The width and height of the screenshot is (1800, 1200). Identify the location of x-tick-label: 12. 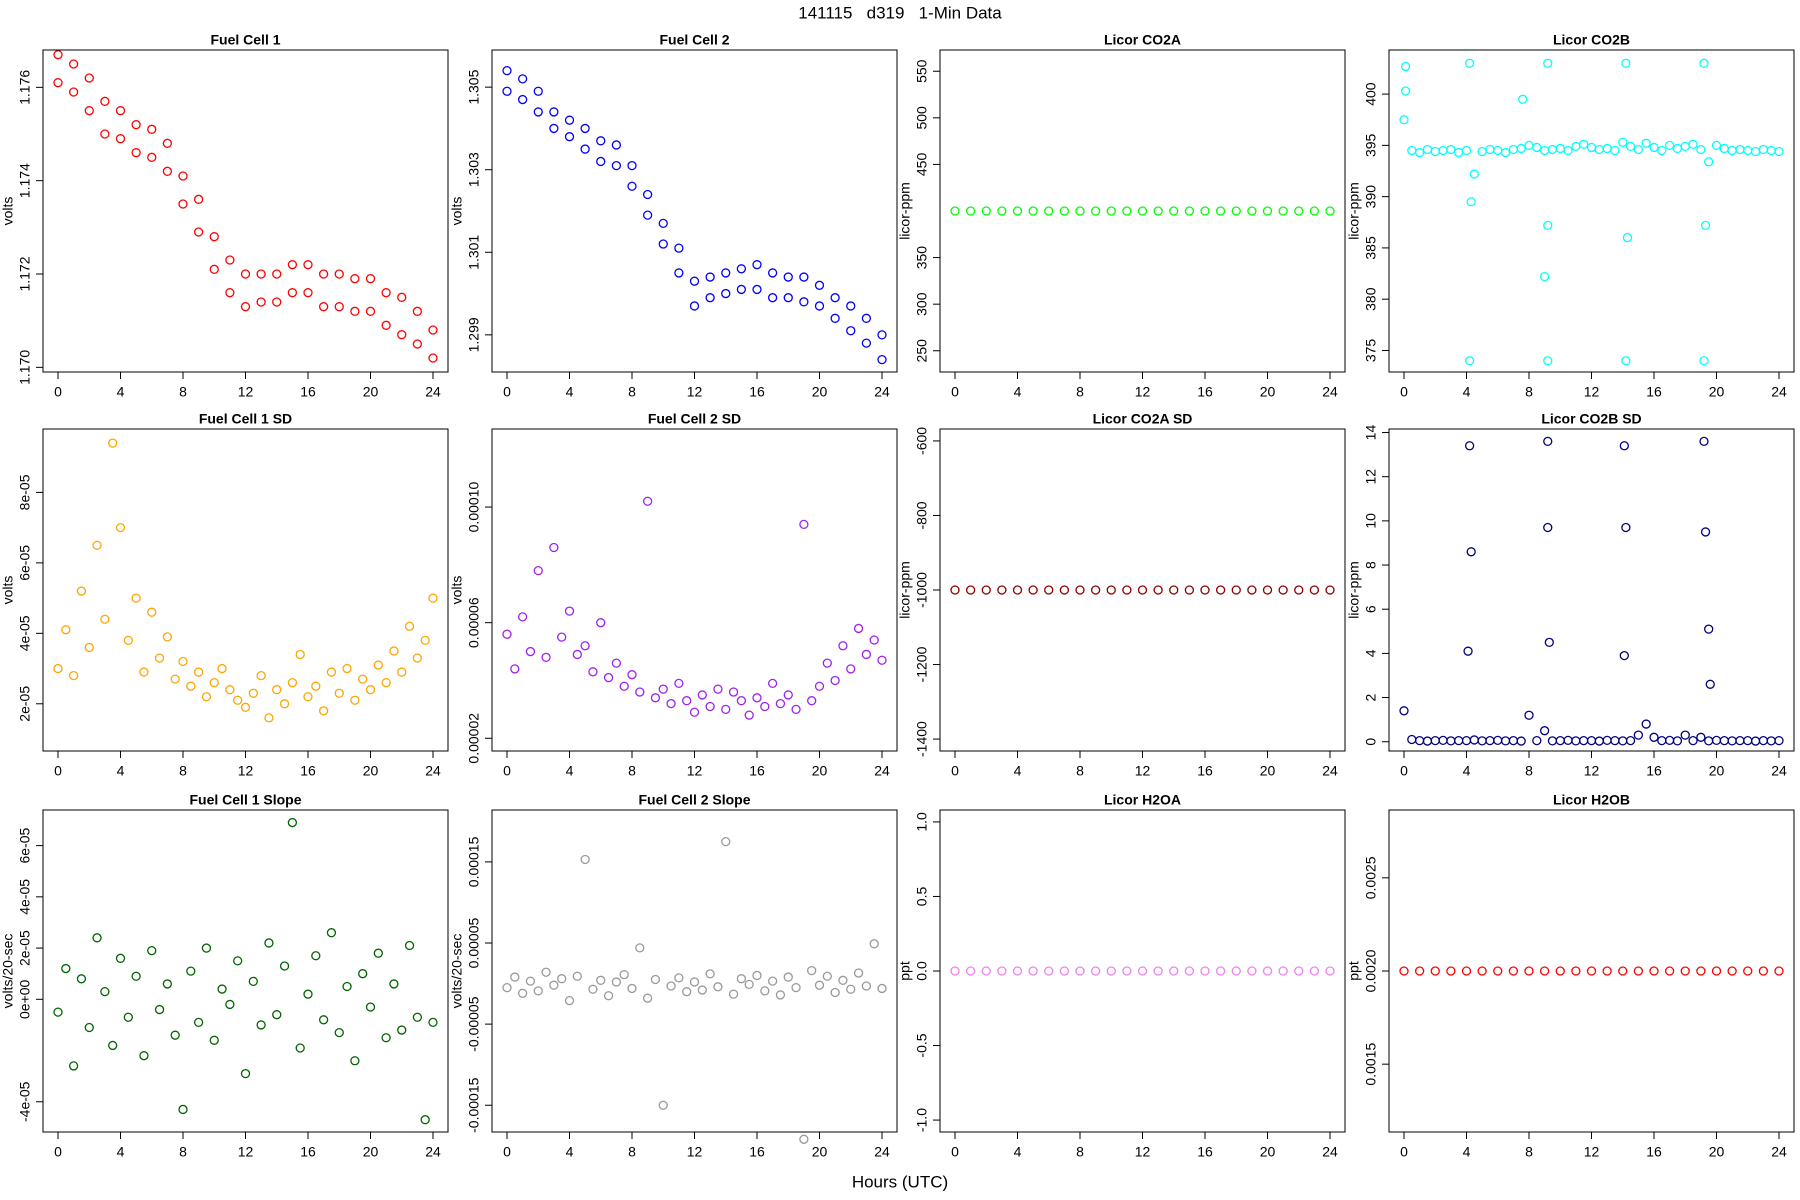
(695, 771).